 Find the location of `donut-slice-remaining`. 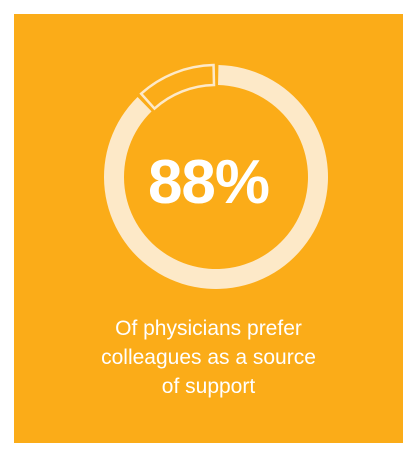

donut-slice-remaining is located at coordinates (177, 87).